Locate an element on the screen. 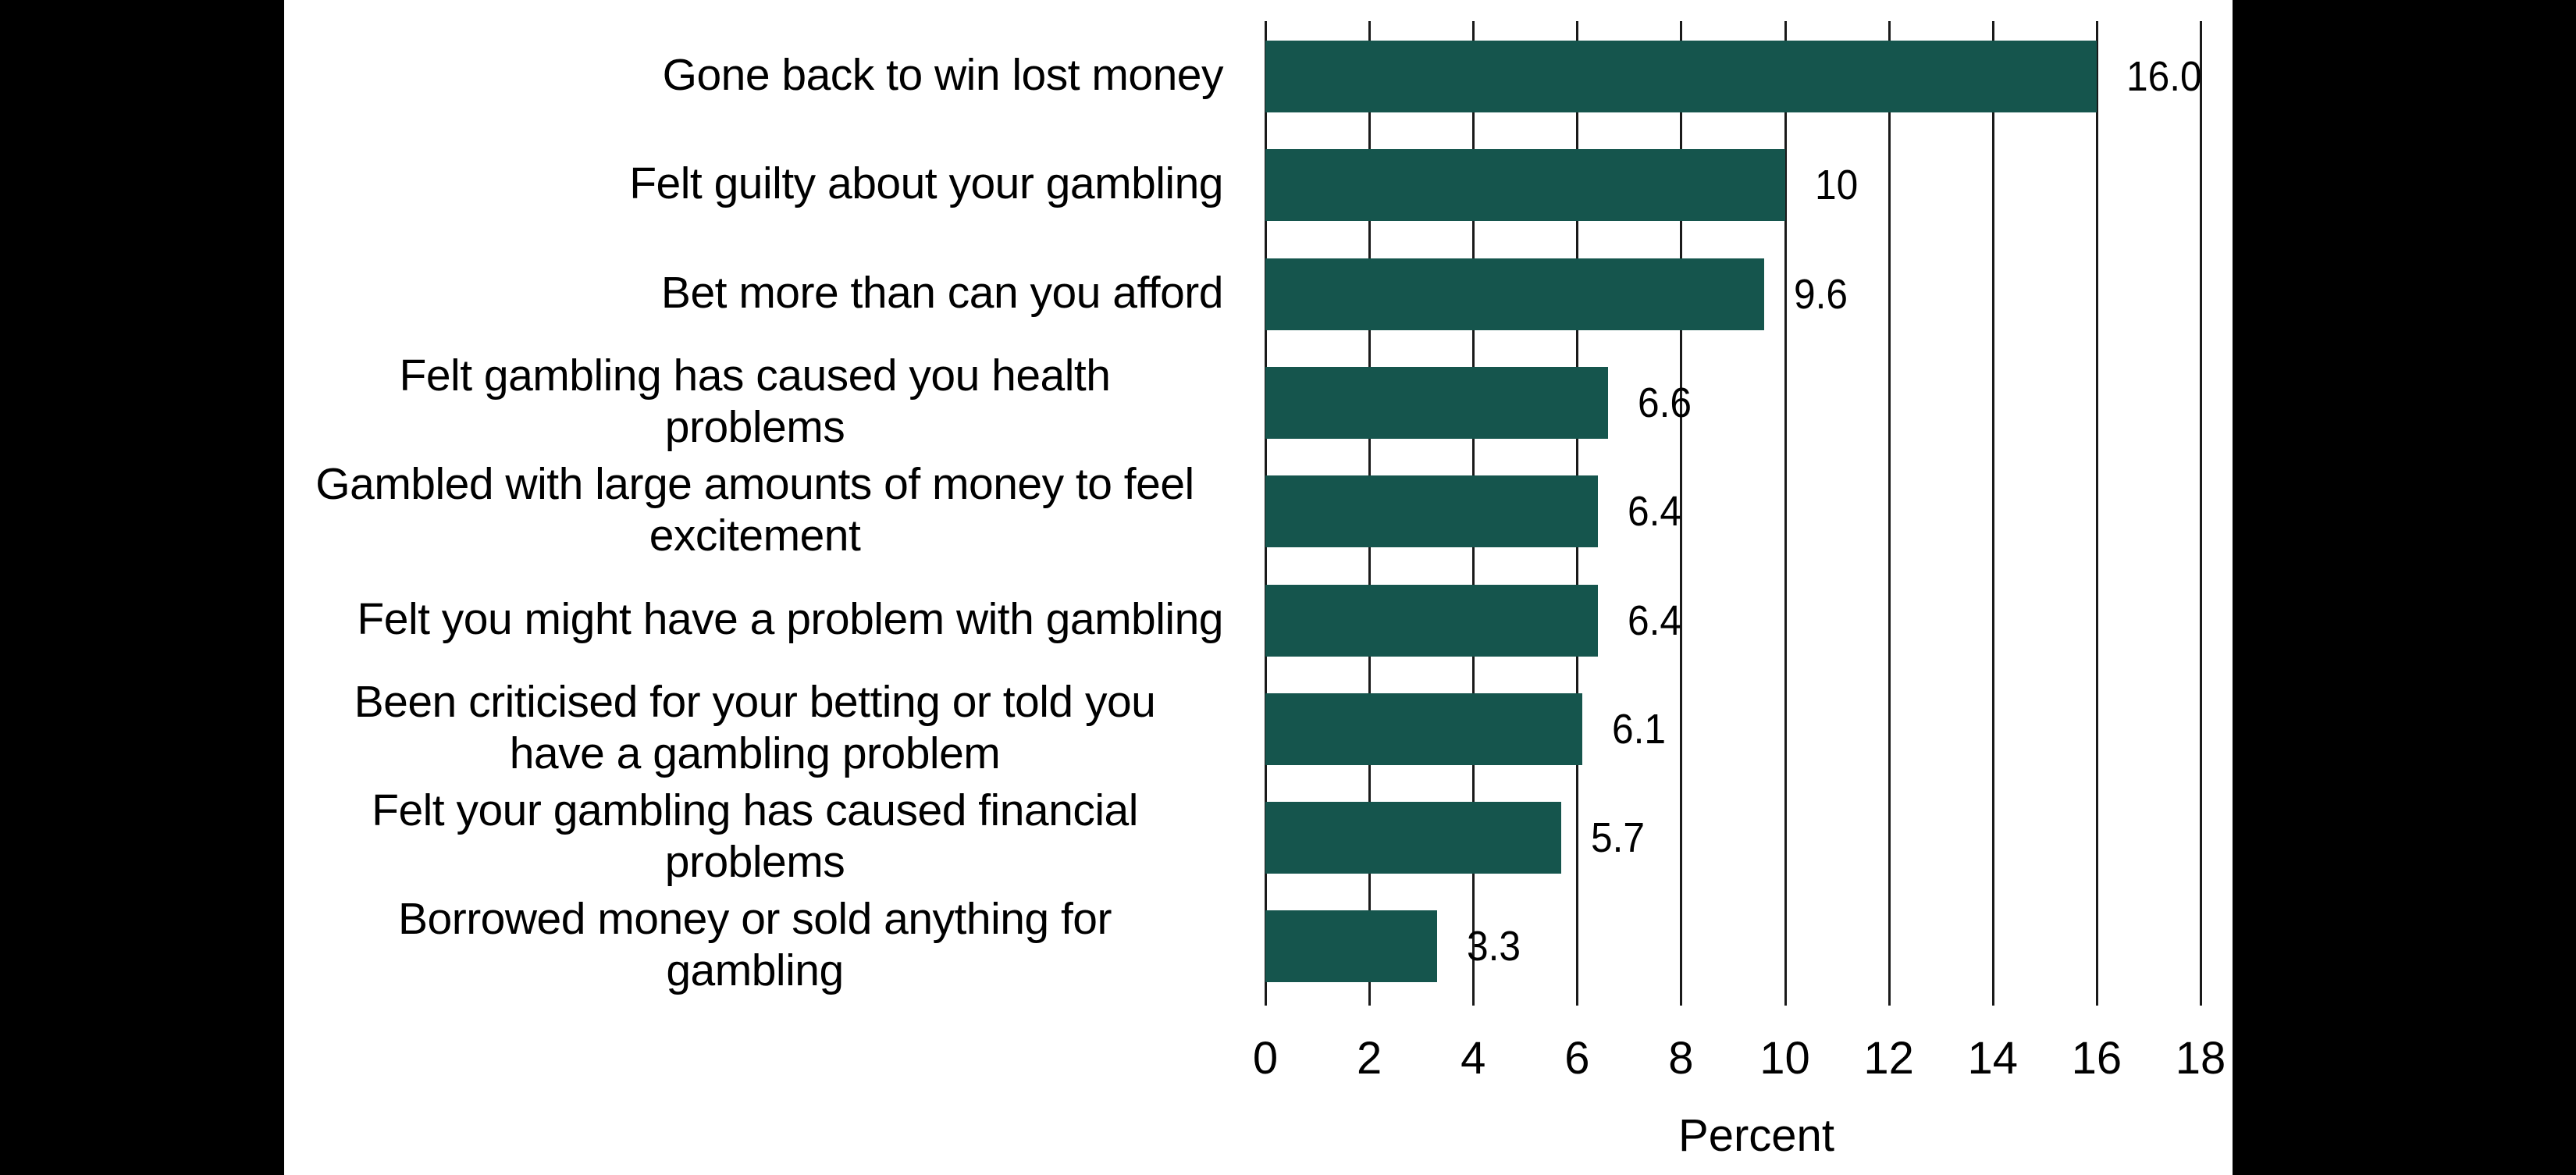  x-tick-label: 16 is located at coordinates (2096, 1058).